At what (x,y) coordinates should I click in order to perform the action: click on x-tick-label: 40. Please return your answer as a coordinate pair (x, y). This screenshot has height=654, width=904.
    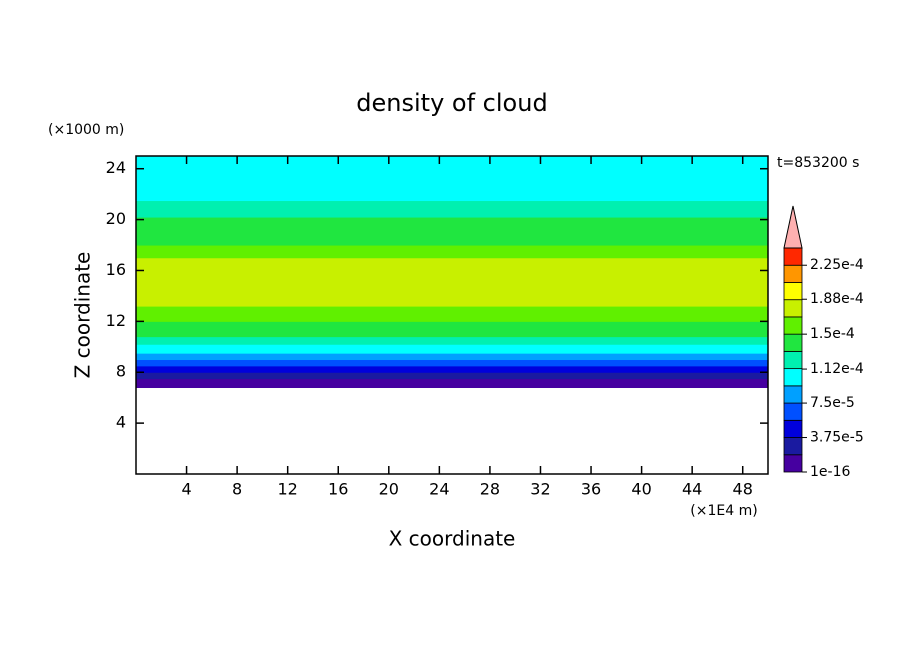
    Looking at the image, I should click on (641, 489).